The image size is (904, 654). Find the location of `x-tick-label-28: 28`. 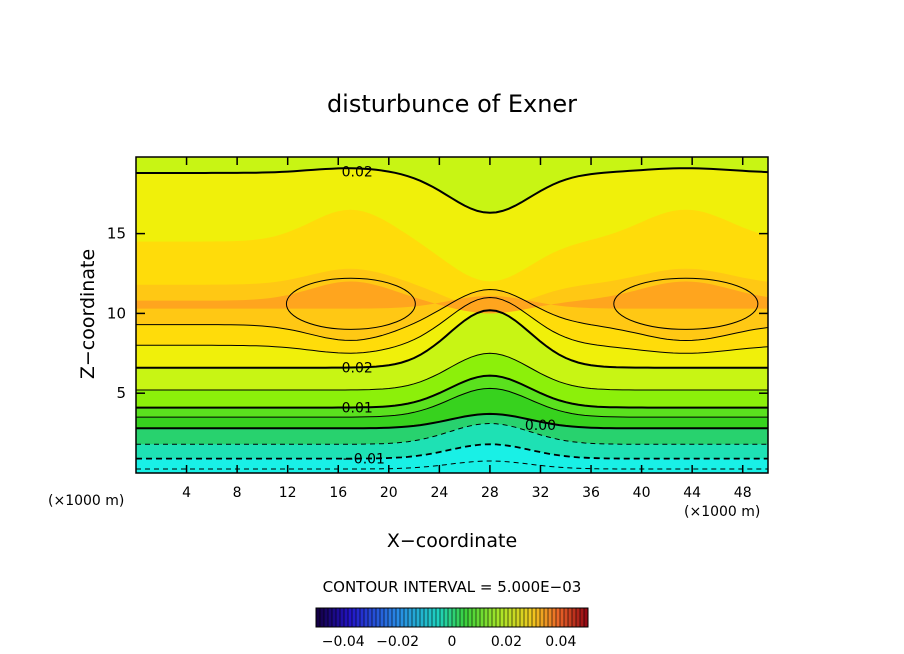

x-tick-label-28: 28 is located at coordinates (490, 493).